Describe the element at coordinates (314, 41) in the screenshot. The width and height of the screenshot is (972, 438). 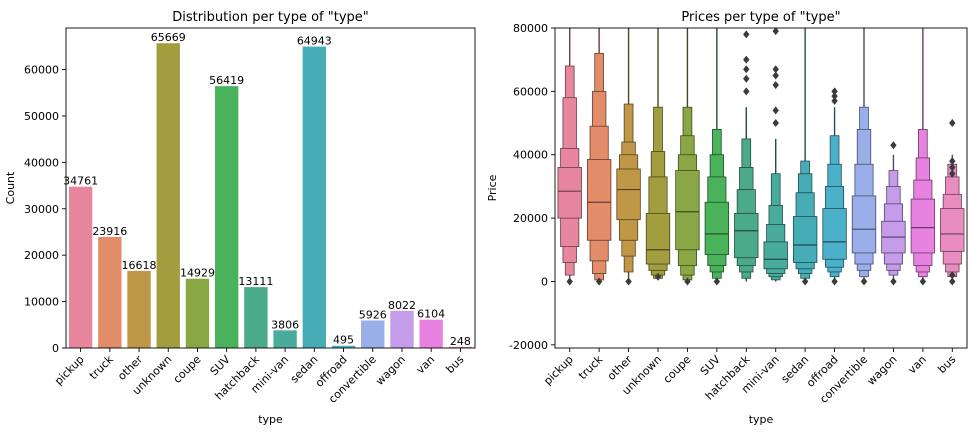
I see `bar-value-label-sedan: 64943` at that location.